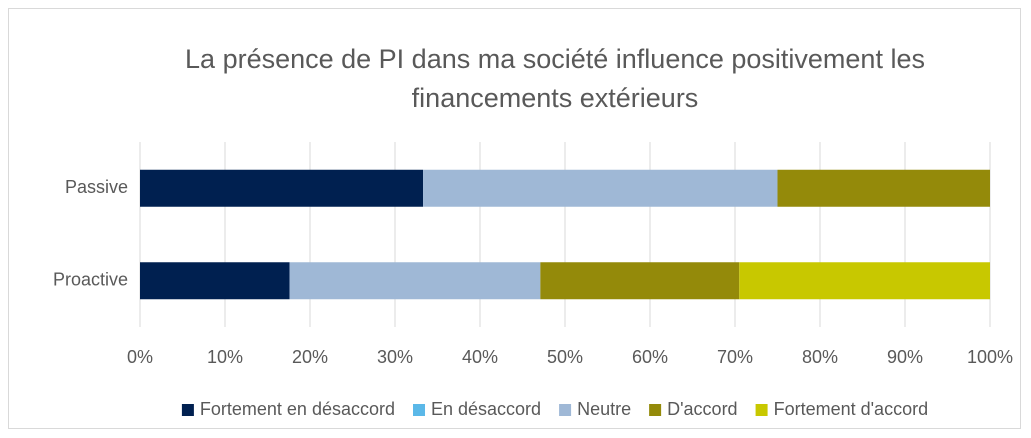 Image resolution: width=1031 pixels, height=438 pixels. I want to click on x-tick-label: 90%, so click(905, 357).